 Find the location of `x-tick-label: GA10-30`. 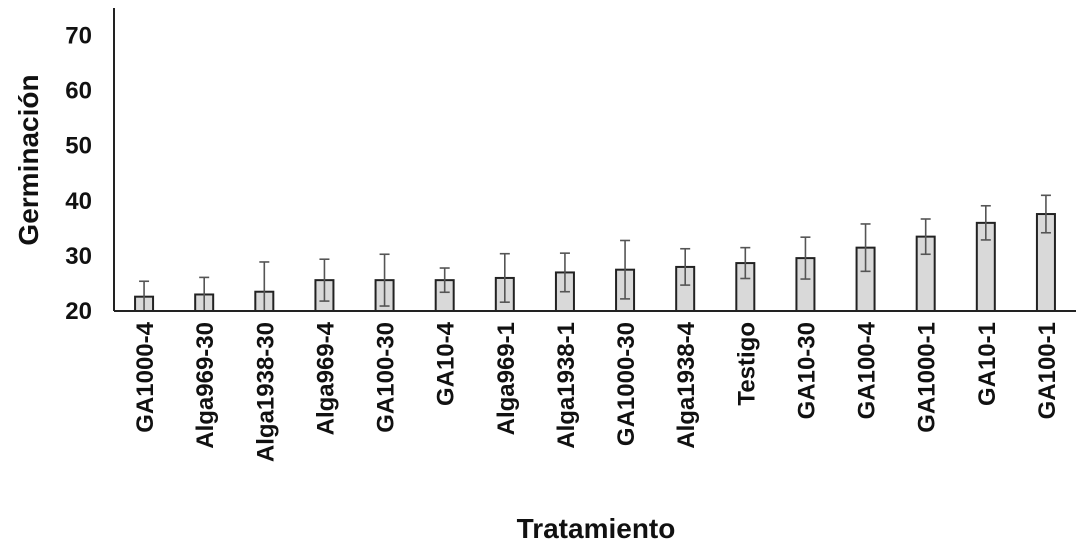

x-tick-label: GA10-30 is located at coordinates (806, 370).